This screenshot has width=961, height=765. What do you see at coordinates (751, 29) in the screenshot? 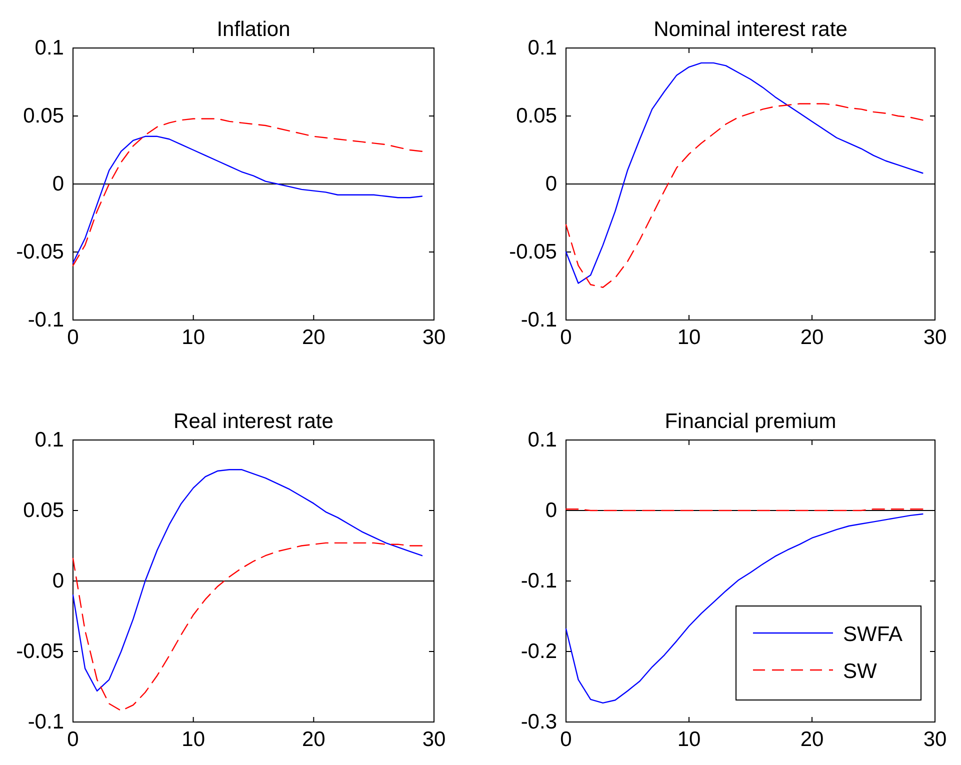
I see `chart-title: Nominal interest rate` at bounding box center [751, 29].